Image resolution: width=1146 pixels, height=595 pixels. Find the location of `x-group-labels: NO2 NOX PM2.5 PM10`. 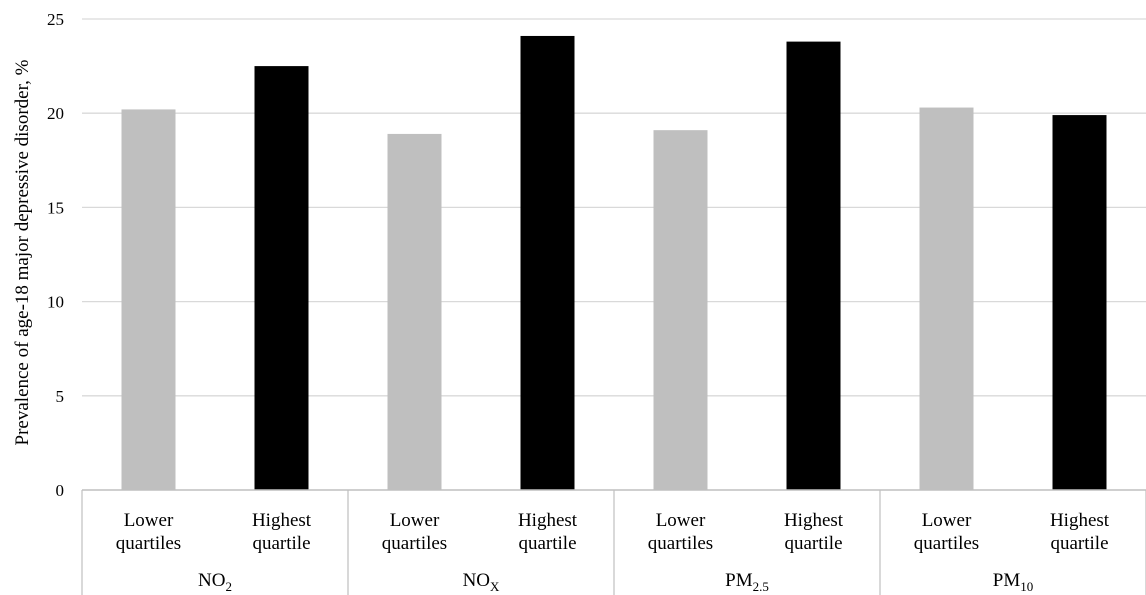

x-group-labels: NO2 NOX PM2.5 PM10 is located at coordinates (615, 582).